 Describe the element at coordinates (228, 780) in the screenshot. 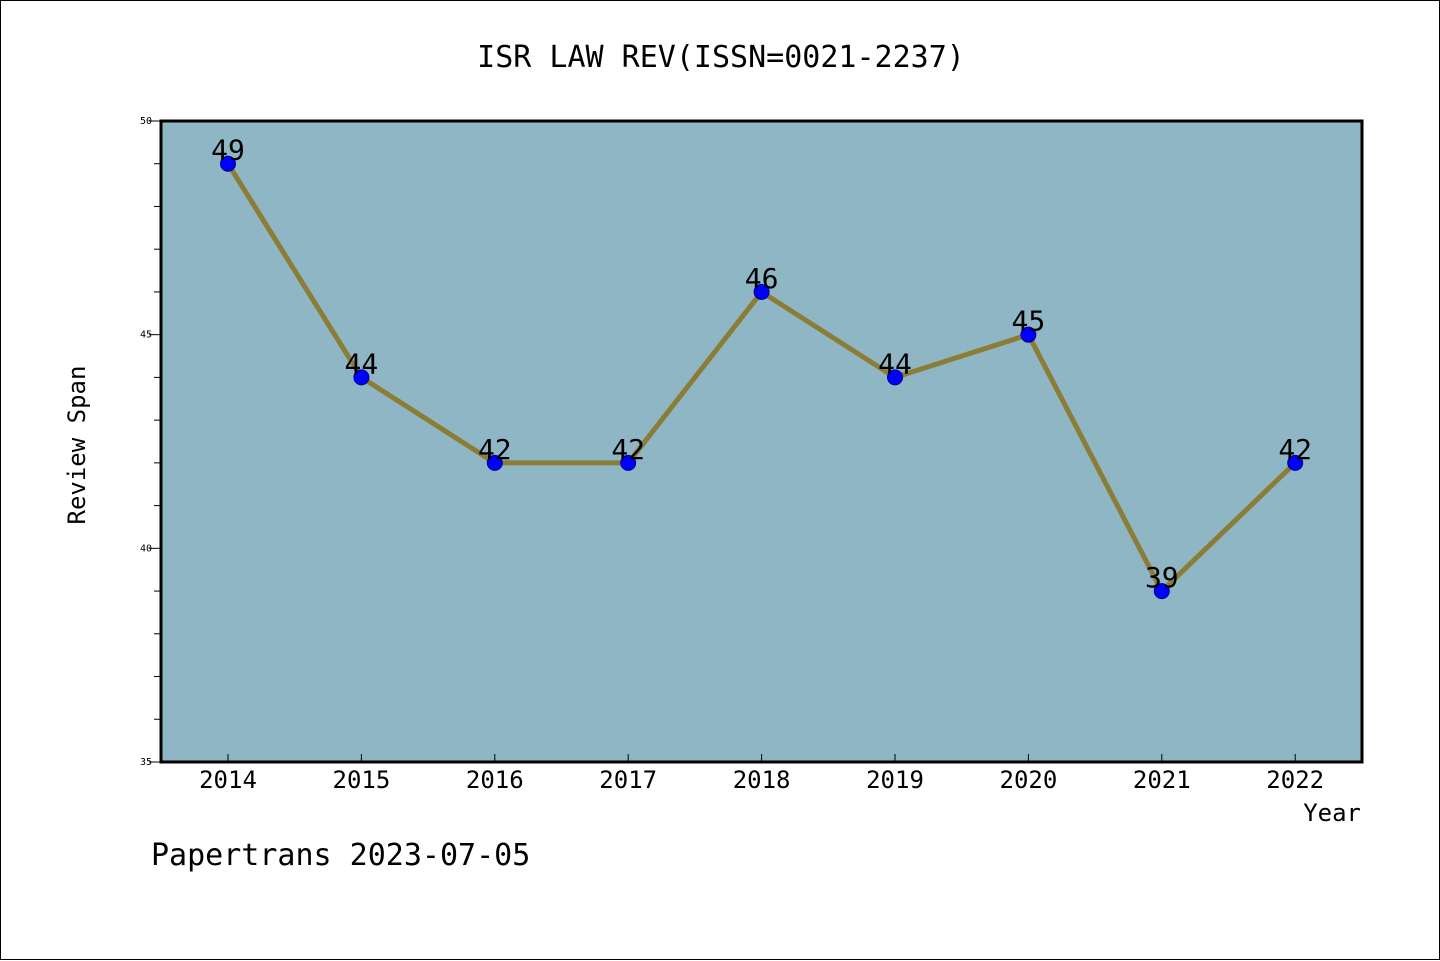

I see `x-tick-label: 2014` at that location.